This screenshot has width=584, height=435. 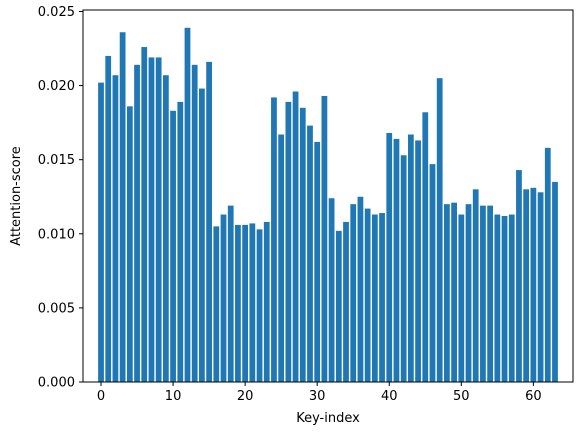 I want to click on x-tick-label: 30, so click(x=317, y=396).